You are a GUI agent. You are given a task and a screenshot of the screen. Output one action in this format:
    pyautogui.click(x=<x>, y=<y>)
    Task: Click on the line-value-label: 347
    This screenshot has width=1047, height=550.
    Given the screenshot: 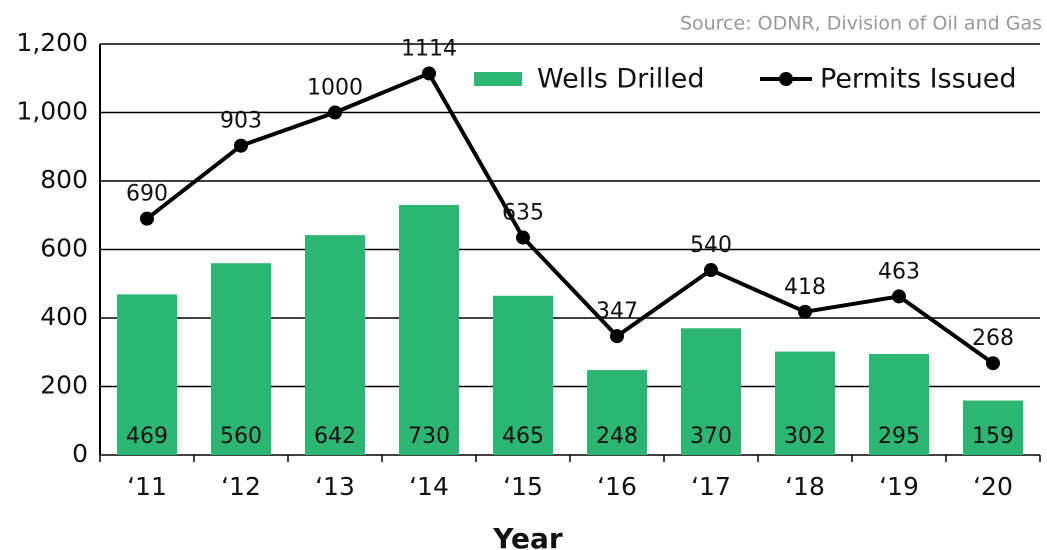 What is the action you would take?
    pyautogui.click(x=617, y=311)
    